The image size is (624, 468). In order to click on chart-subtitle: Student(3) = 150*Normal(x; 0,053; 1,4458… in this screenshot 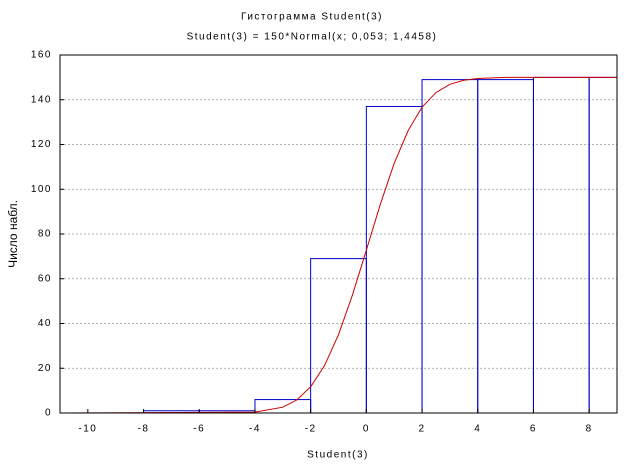, I will do `click(312, 37)`.